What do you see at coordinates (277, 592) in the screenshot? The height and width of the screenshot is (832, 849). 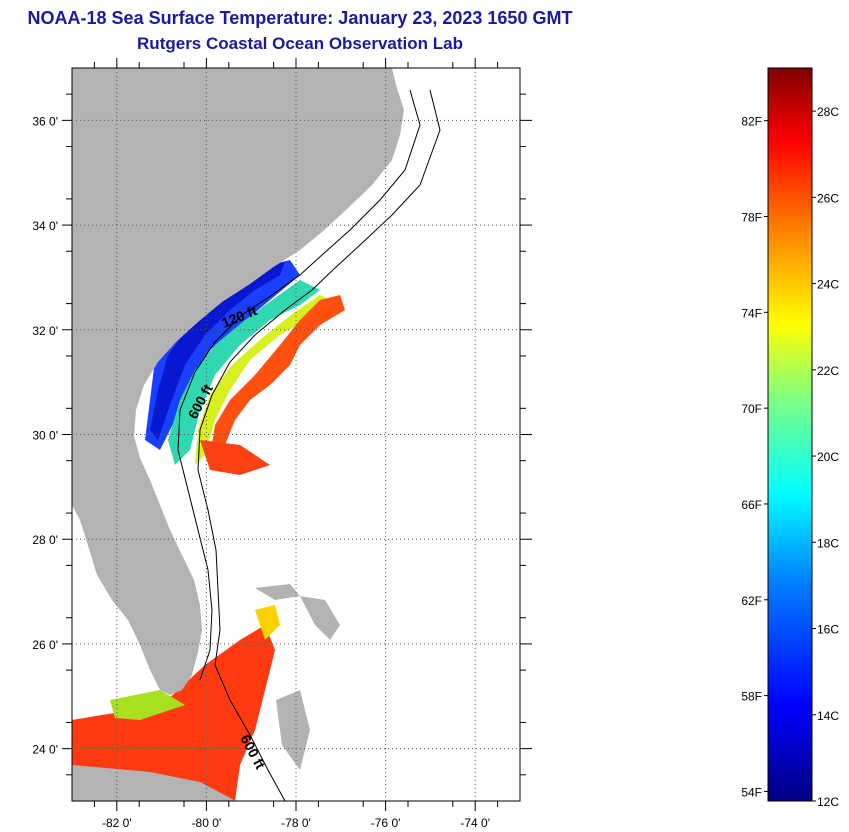 I see `bahamas-grand-land` at bounding box center [277, 592].